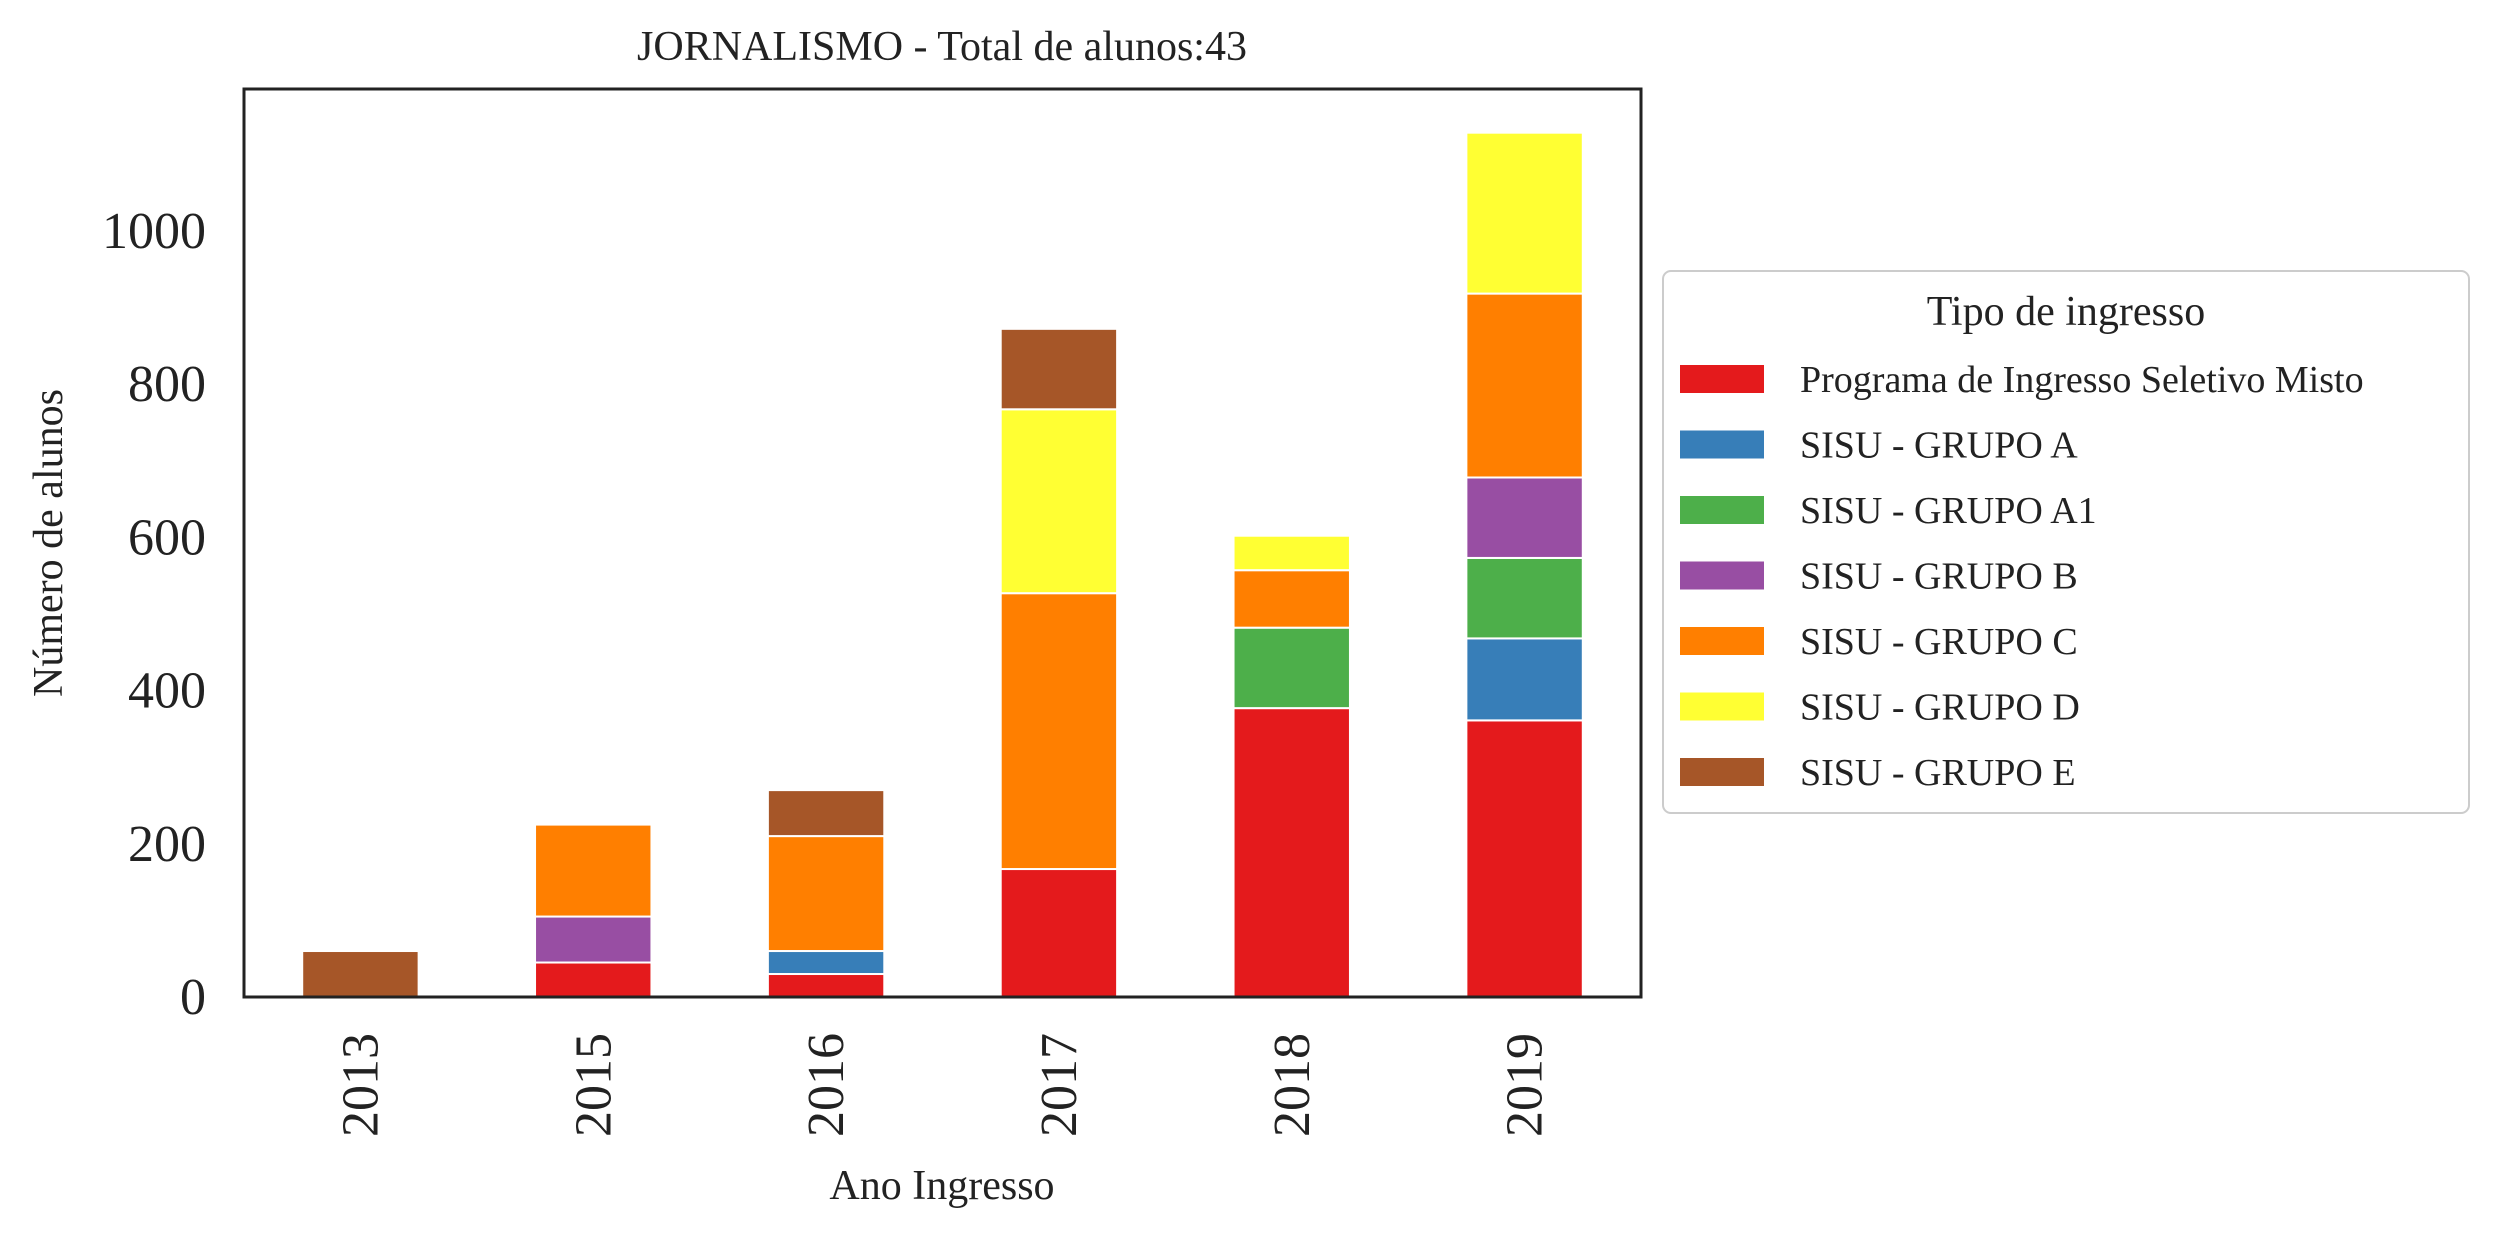  What do you see at coordinates (193, 997) in the screenshot?
I see `y-tick-label: 0` at bounding box center [193, 997].